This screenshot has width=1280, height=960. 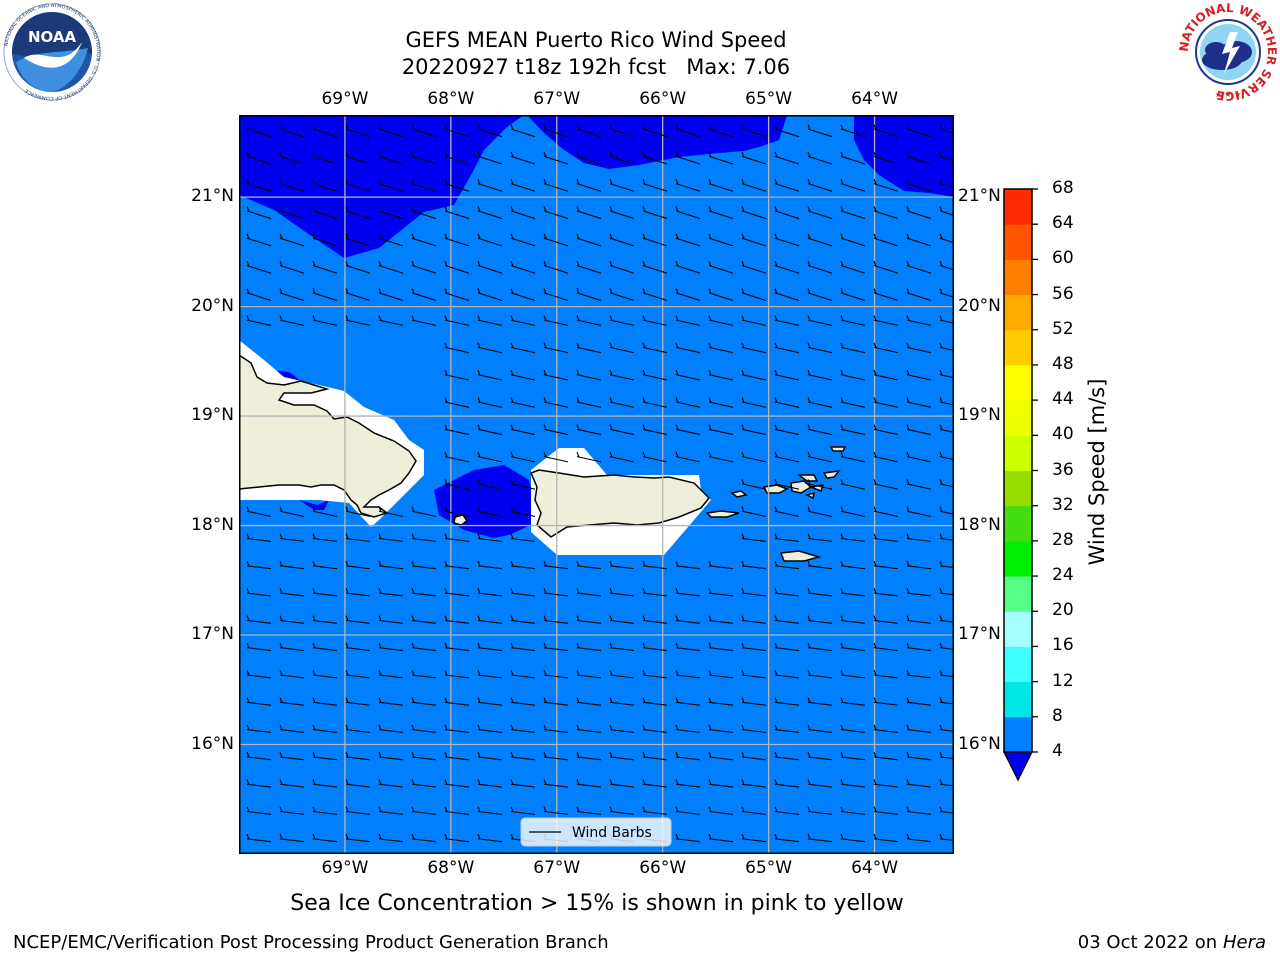 I want to click on colorbar-label: Wind Speed [m/s], so click(x=1097, y=472).